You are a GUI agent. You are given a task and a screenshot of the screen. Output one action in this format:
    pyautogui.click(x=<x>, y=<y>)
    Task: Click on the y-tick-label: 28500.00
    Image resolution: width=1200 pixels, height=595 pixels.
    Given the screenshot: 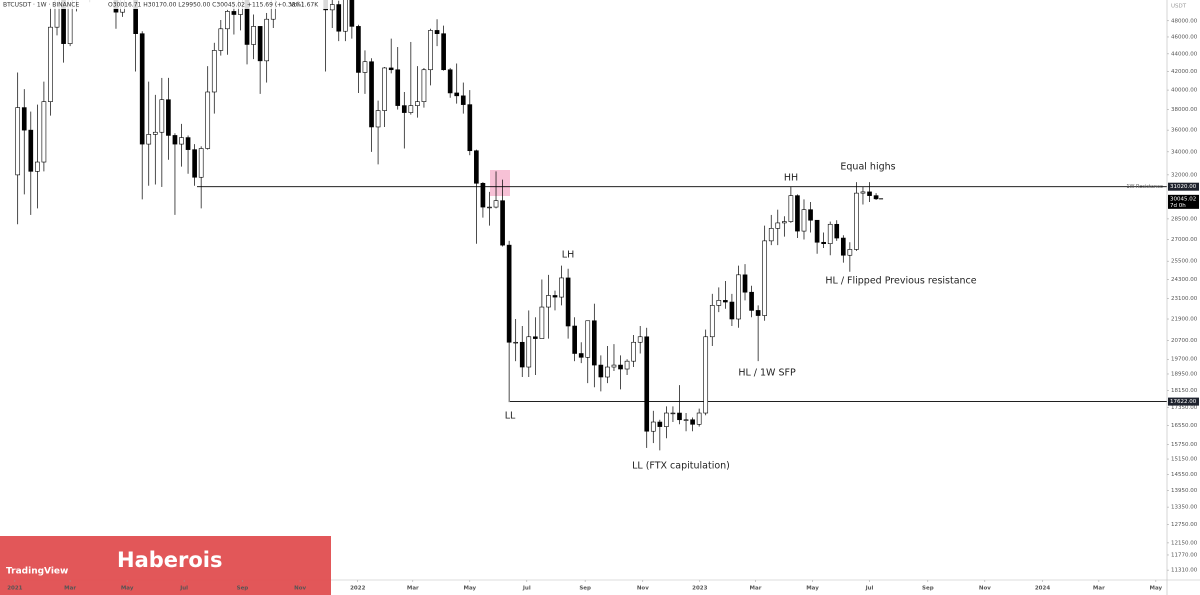 What is the action you would take?
    pyautogui.click(x=1184, y=219)
    